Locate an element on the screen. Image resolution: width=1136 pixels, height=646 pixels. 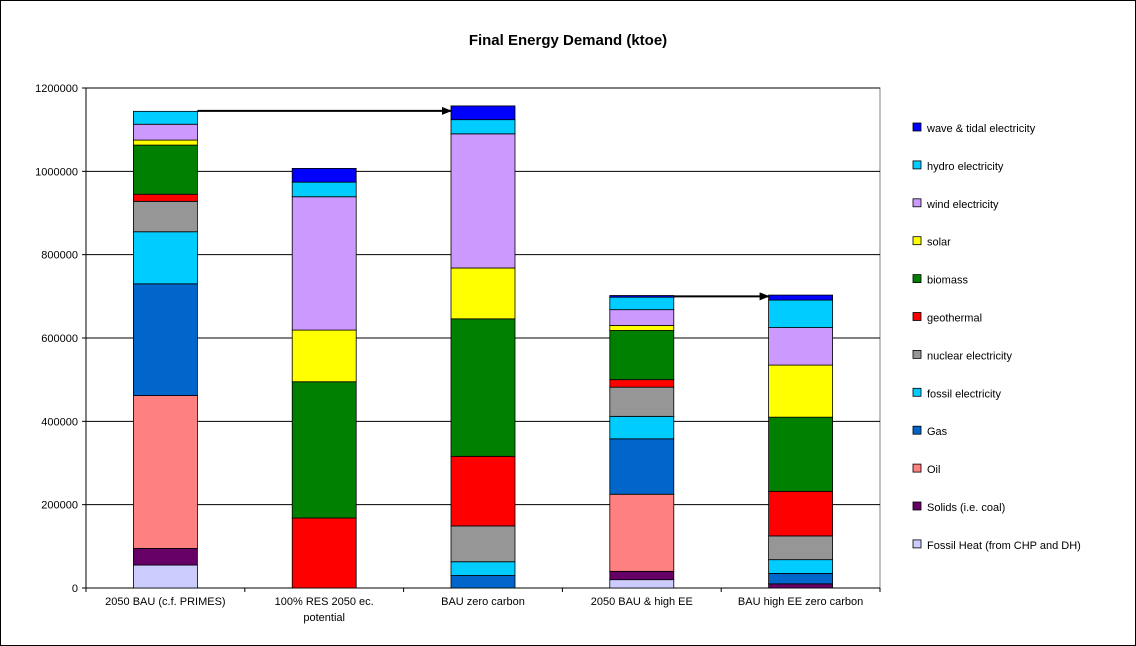
y-tick-label: 800000 is located at coordinates (59, 256).